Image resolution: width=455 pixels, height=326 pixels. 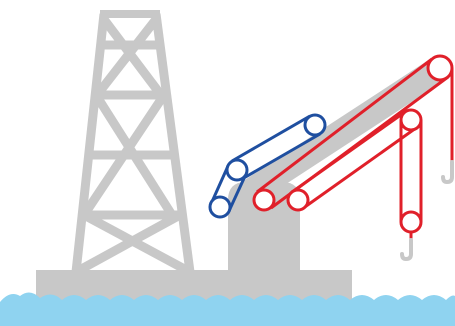 What do you see at coordinates (227, 309) in the screenshot?
I see `water` at bounding box center [227, 309].